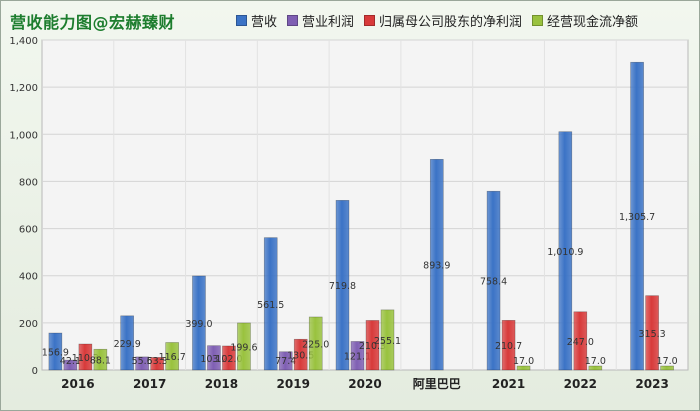 The height and width of the screenshot is (411, 700). Describe the element at coordinates (28, 230) in the screenshot. I see `y-tick-label: 600` at that location.